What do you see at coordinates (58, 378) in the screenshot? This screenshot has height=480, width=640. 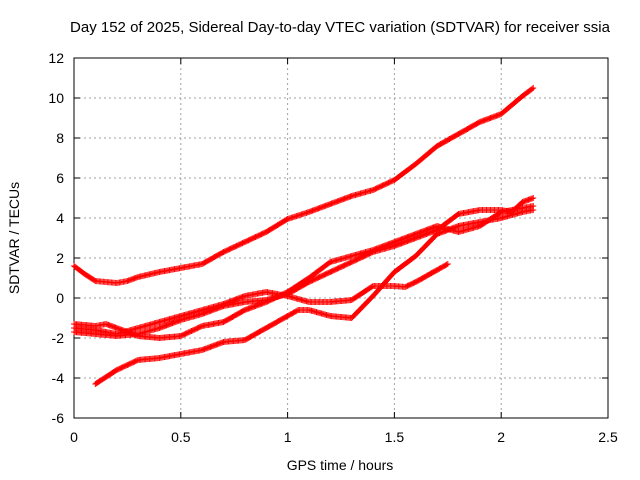 I see `y-tick-label: -4` at bounding box center [58, 378].